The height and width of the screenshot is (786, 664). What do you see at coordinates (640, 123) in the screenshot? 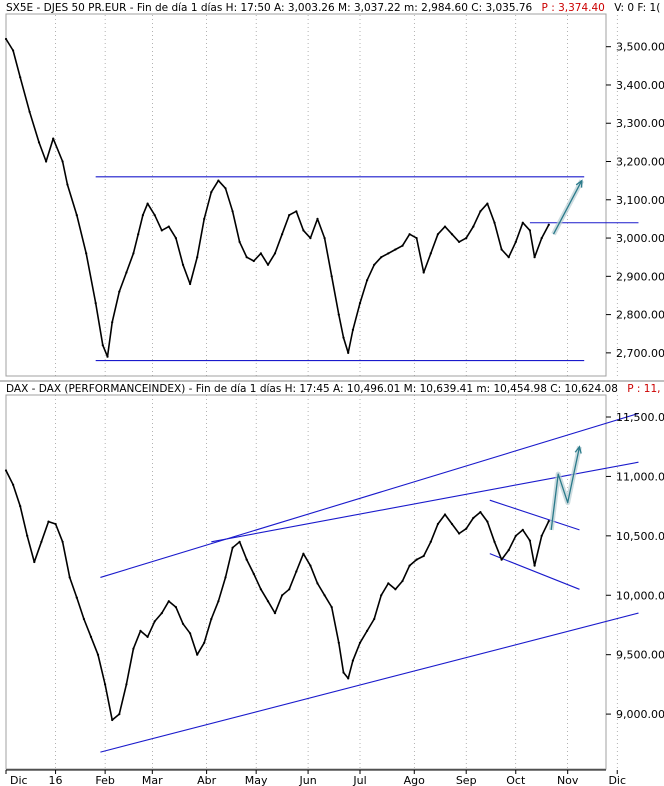
I see `sx5e-y-tick-label: 3,300.00` at bounding box center [640, 123].